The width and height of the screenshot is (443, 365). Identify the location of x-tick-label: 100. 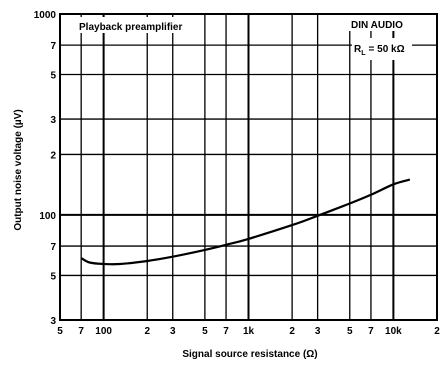
(103, 331).